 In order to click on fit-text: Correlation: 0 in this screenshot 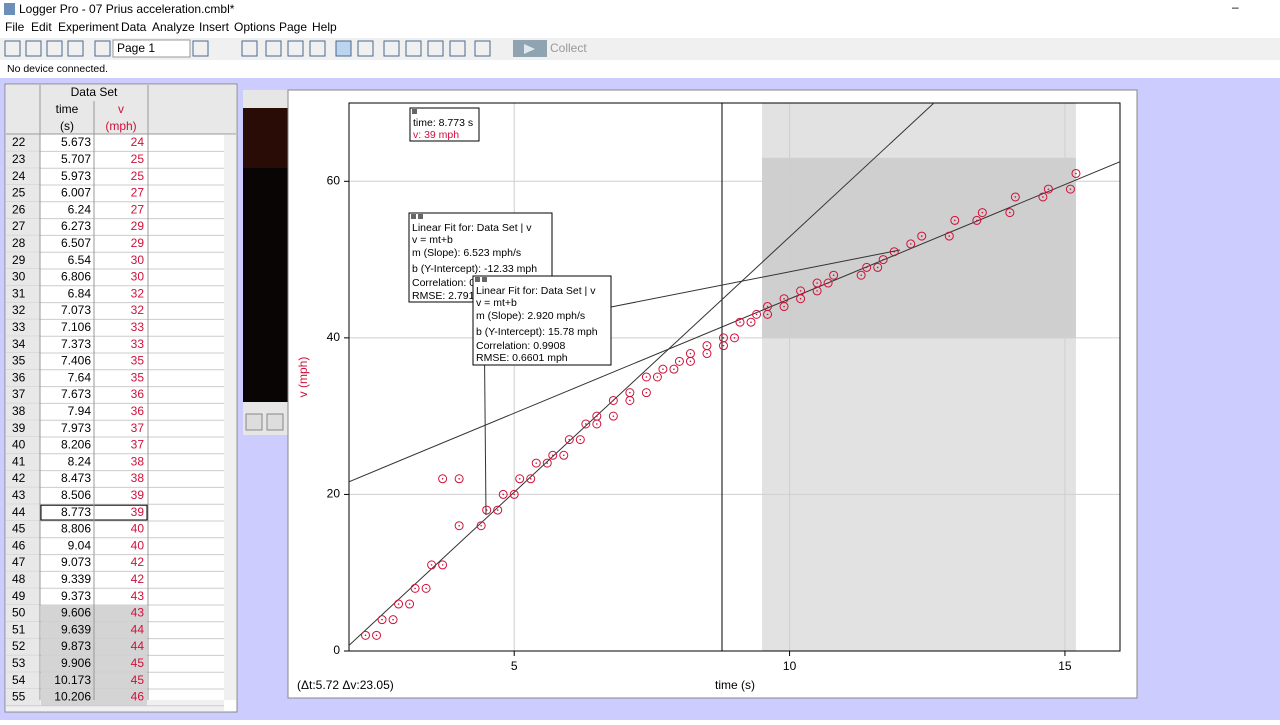, I will do `click(443, 283)`.